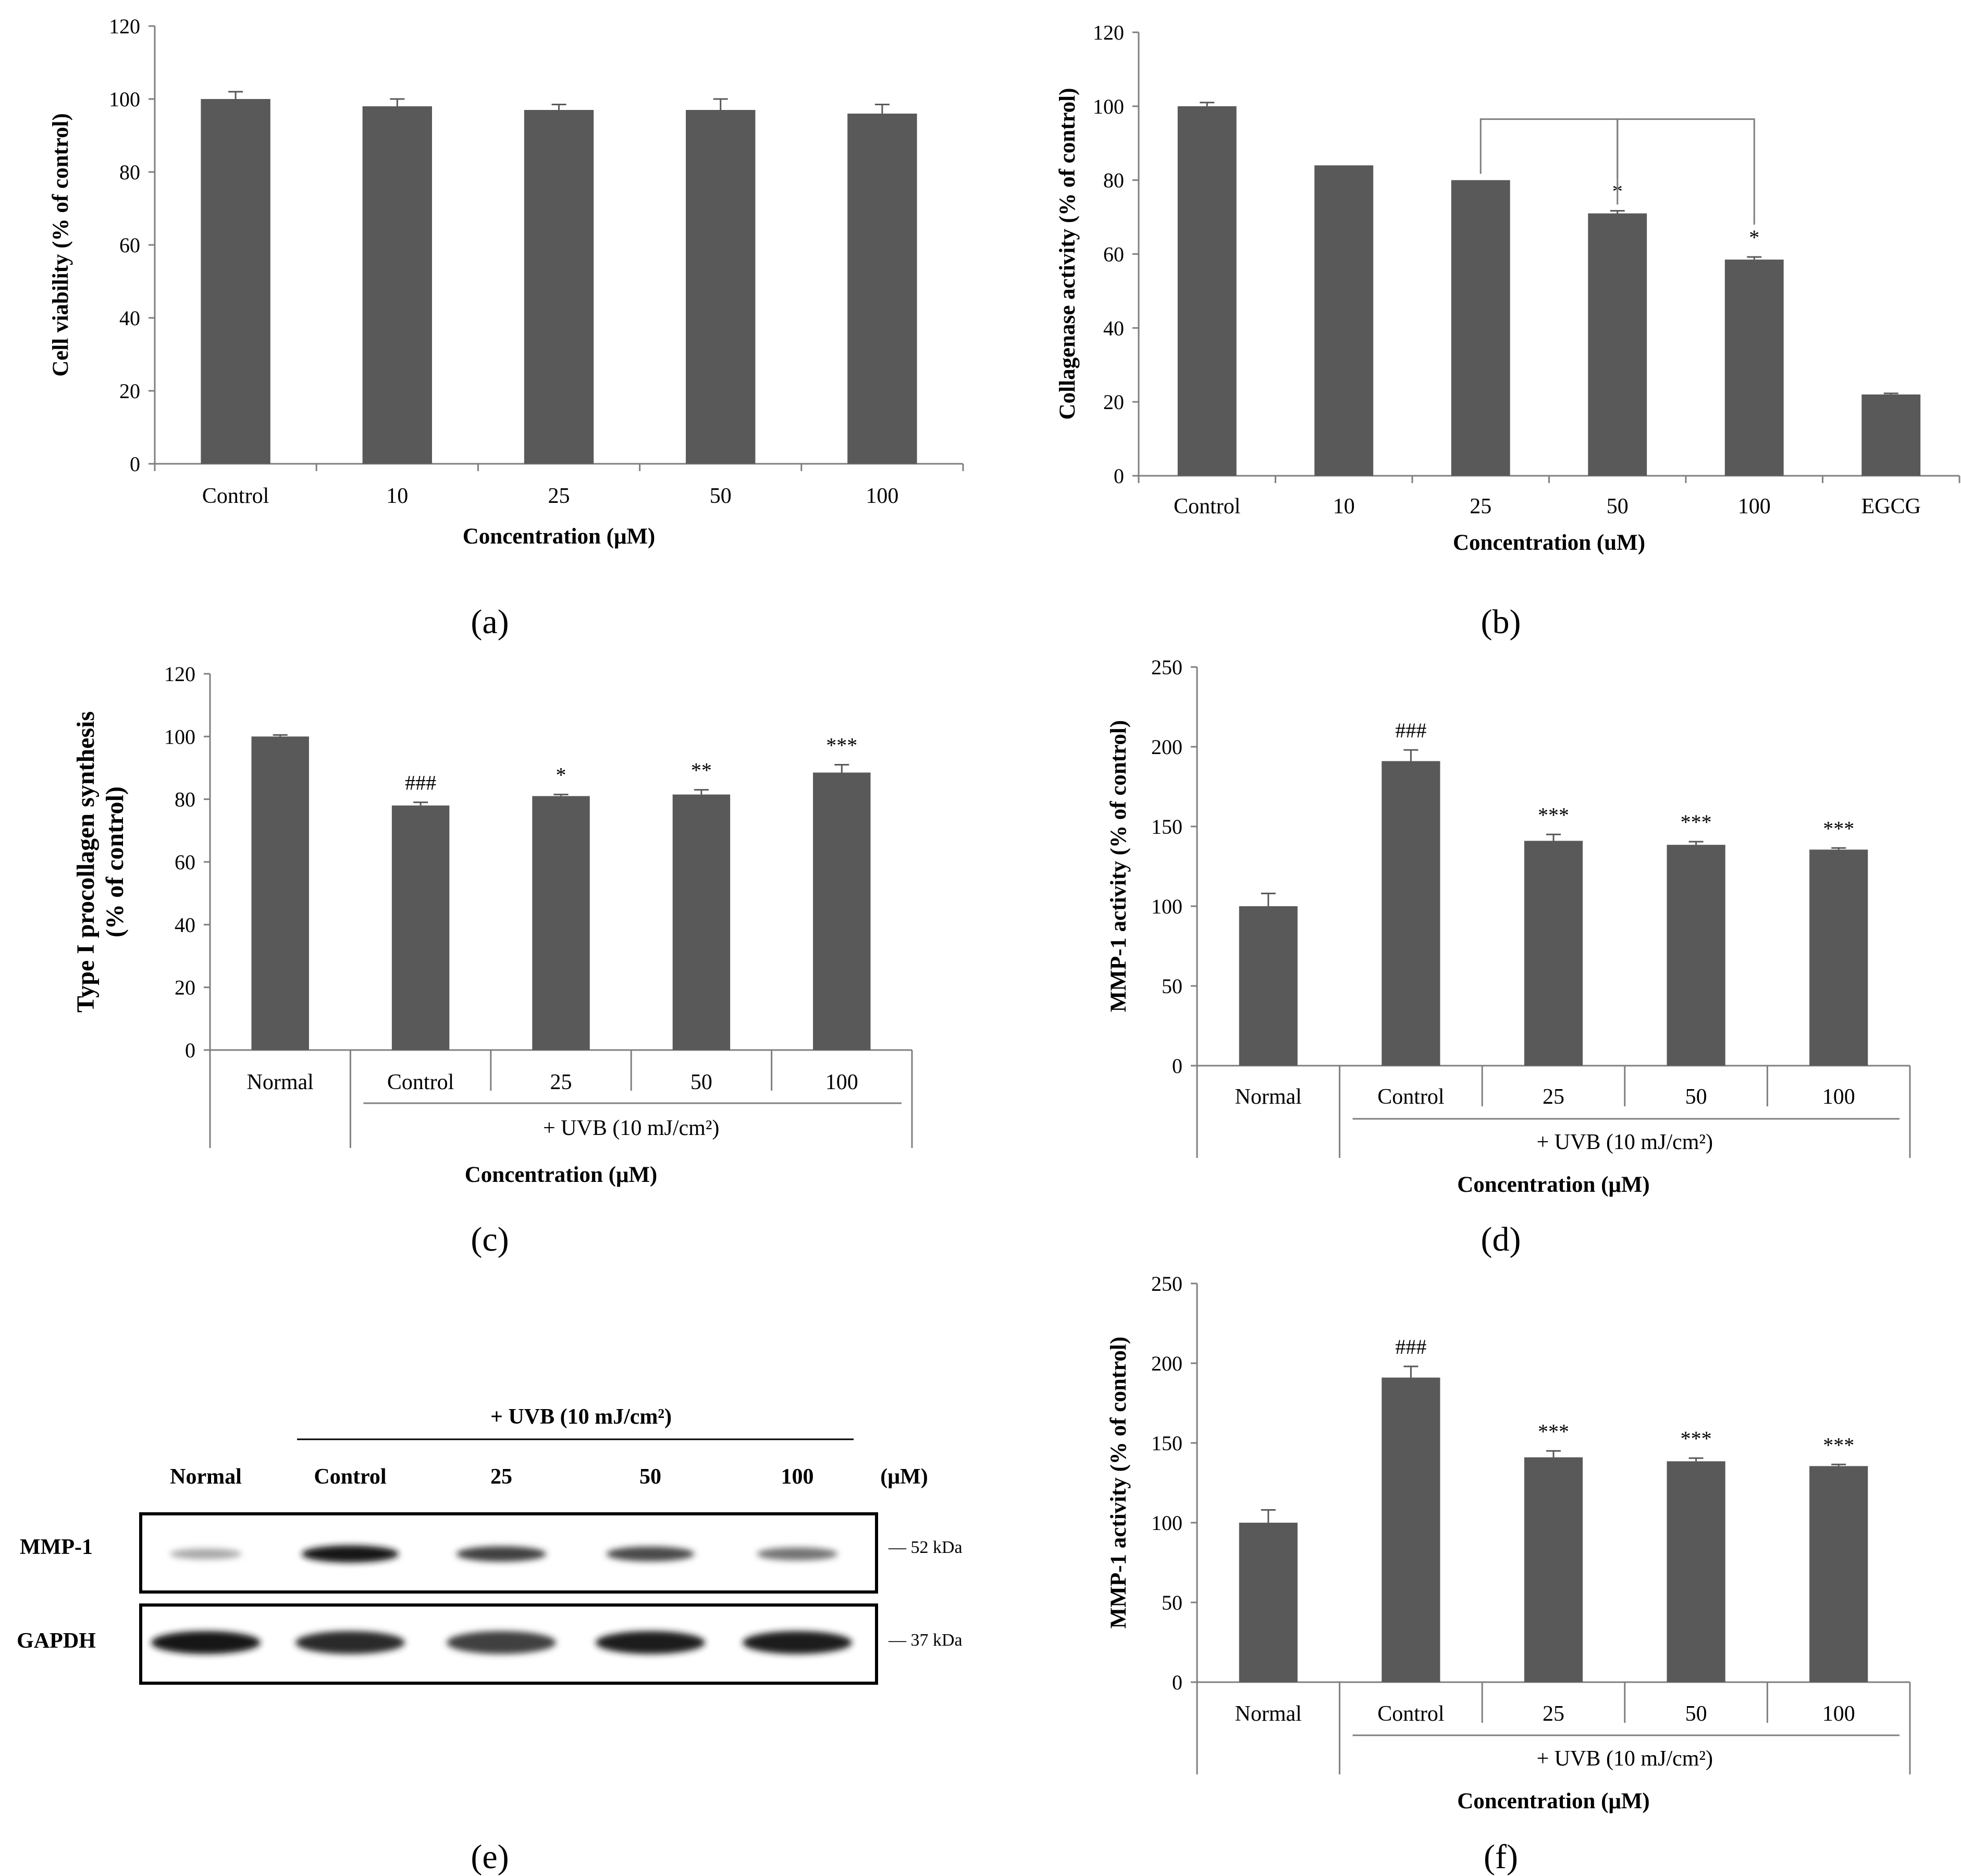 The height and width of the screenshot is (1876, 1961). Describe the element at coordinates (350, 1477) in the screenshot. I see `blot-lane-label: Control` at that location.